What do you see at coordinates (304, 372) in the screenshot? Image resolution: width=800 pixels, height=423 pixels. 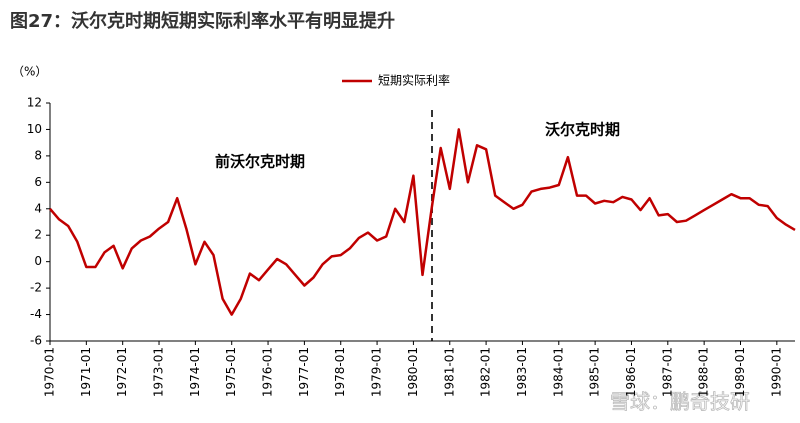 I see `x-tick-label: 1977-01` at bounding box center [304, 372].